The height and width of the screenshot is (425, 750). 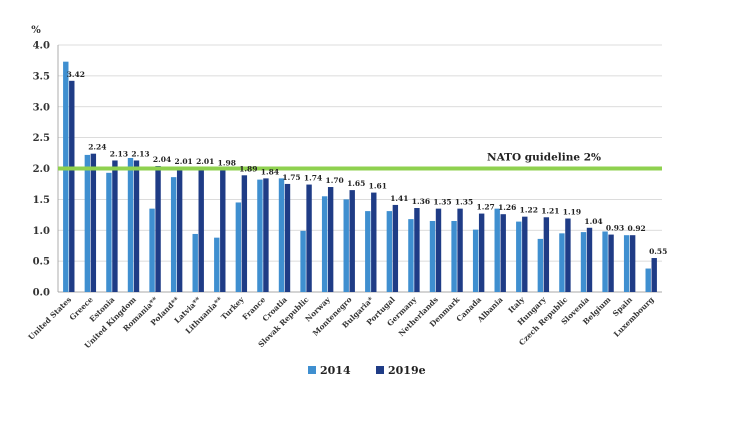 What do you see at coordinates (360, 161) in the screenshot?
I see `reference-line-group: NATO guideline 2%` at bounding box center [360, 161].